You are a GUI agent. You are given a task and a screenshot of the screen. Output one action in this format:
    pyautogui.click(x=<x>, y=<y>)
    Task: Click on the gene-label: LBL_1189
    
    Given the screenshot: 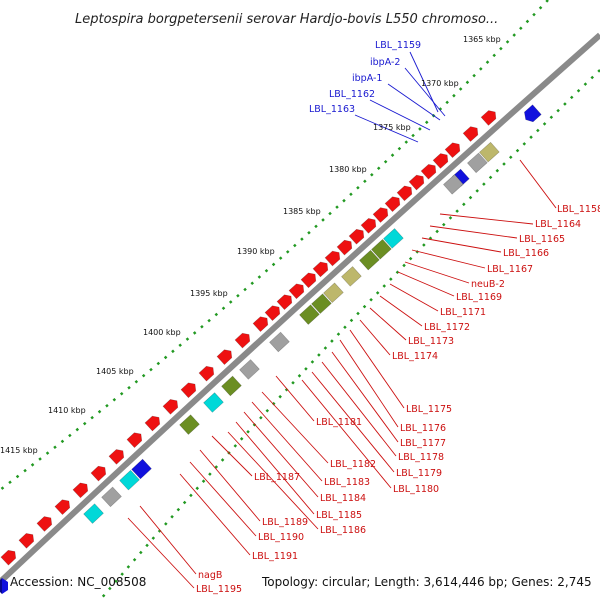 What is the action you would take?
    pyautogui.click(x=285, y=522)
    